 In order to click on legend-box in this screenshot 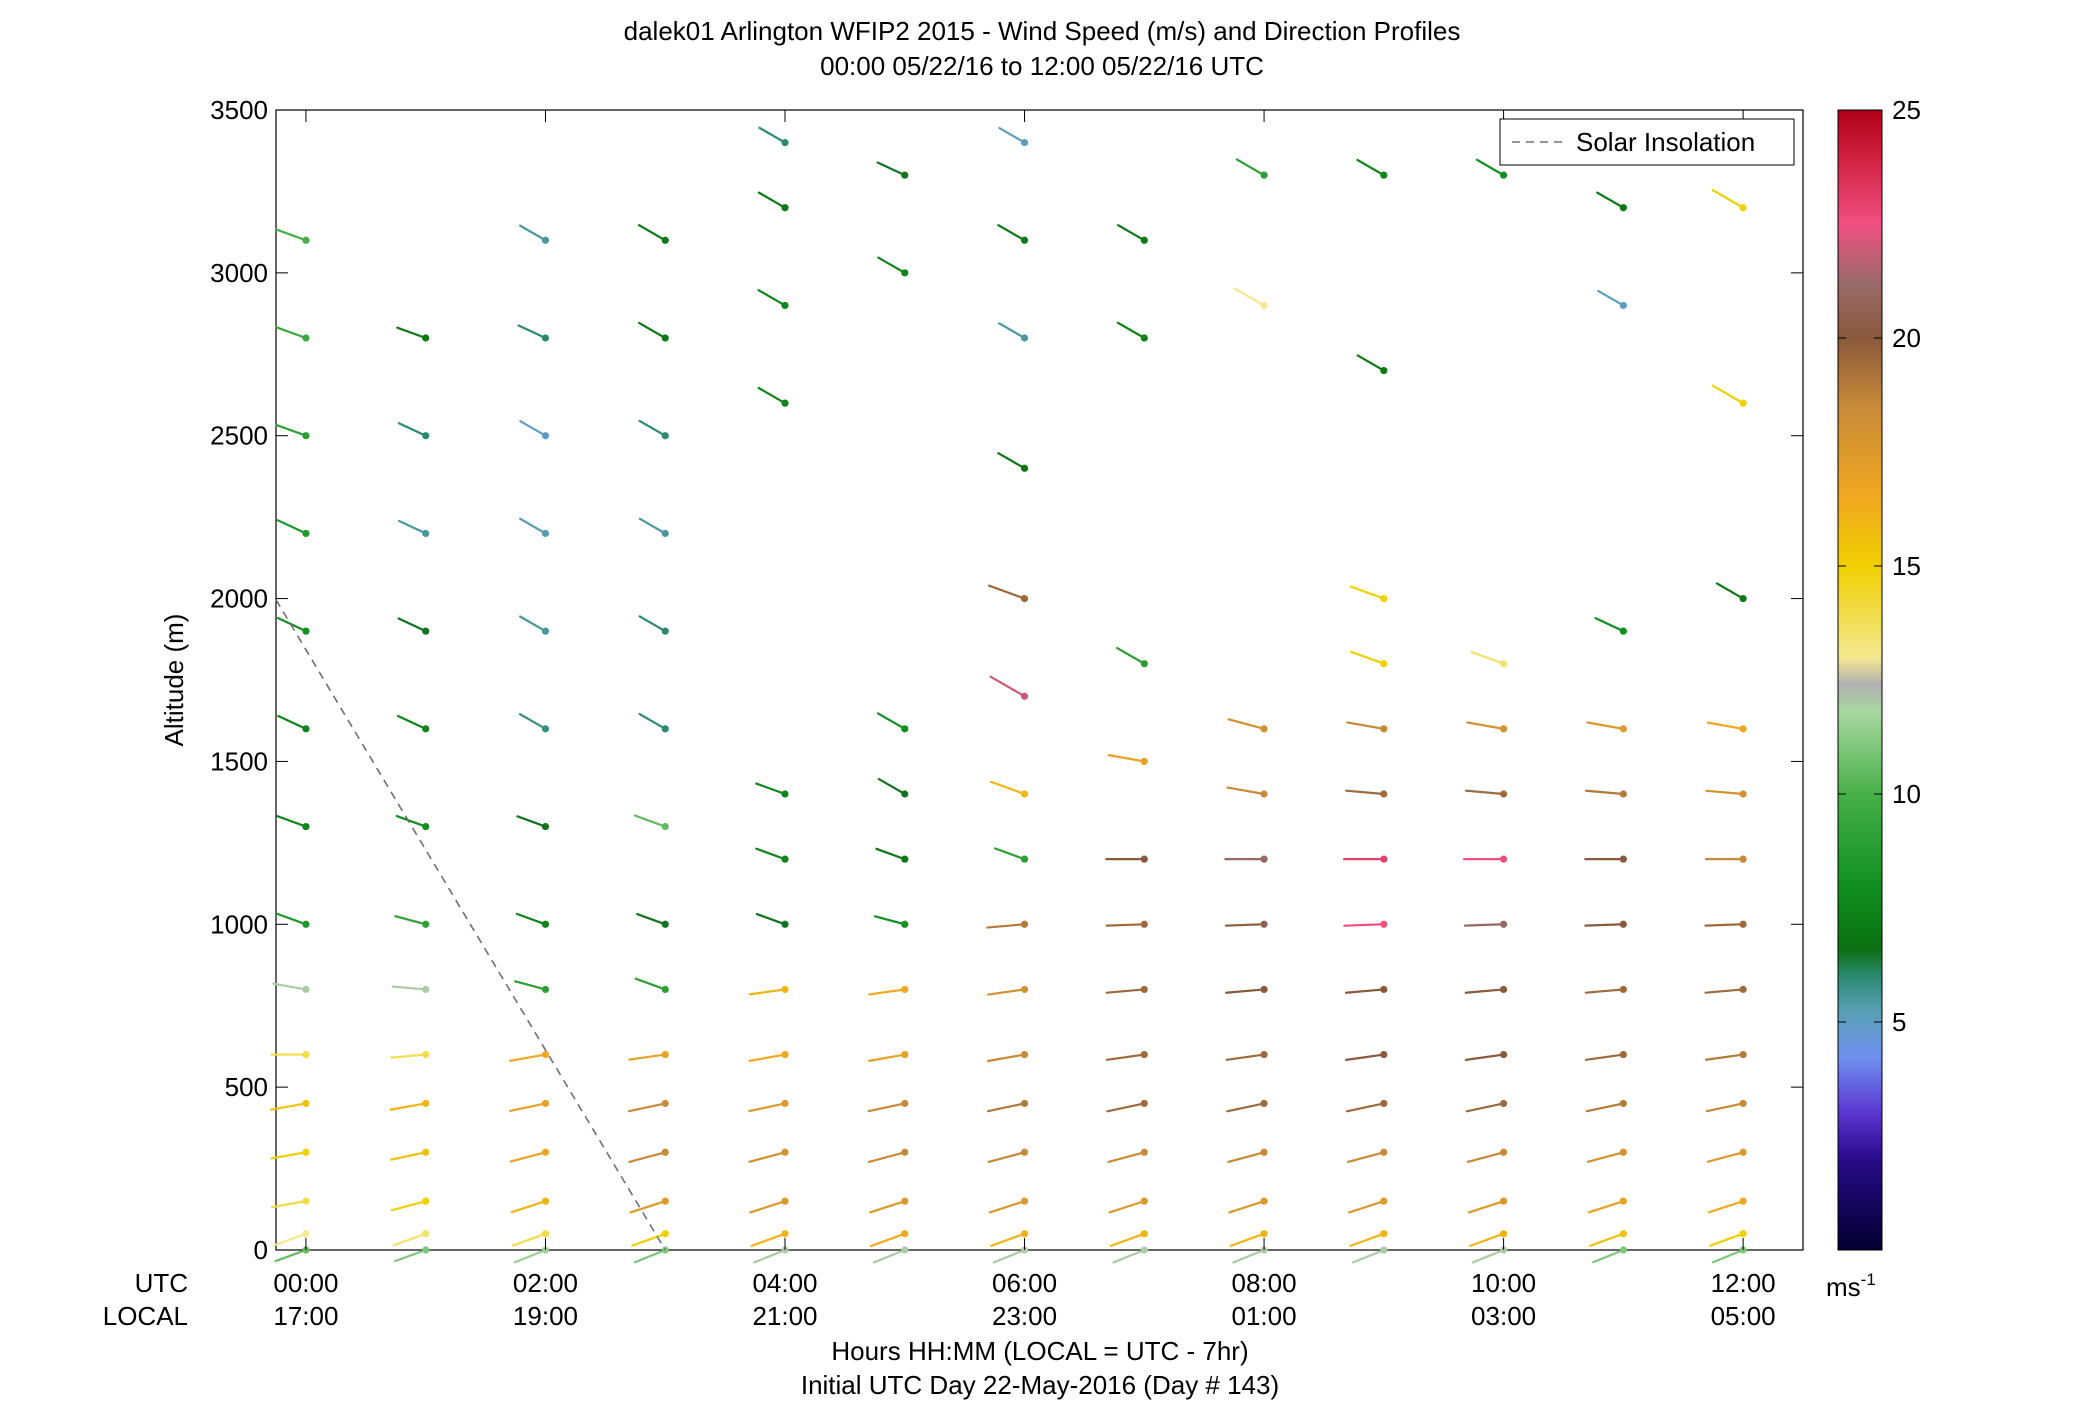, I will do `click(1647, 142)`.